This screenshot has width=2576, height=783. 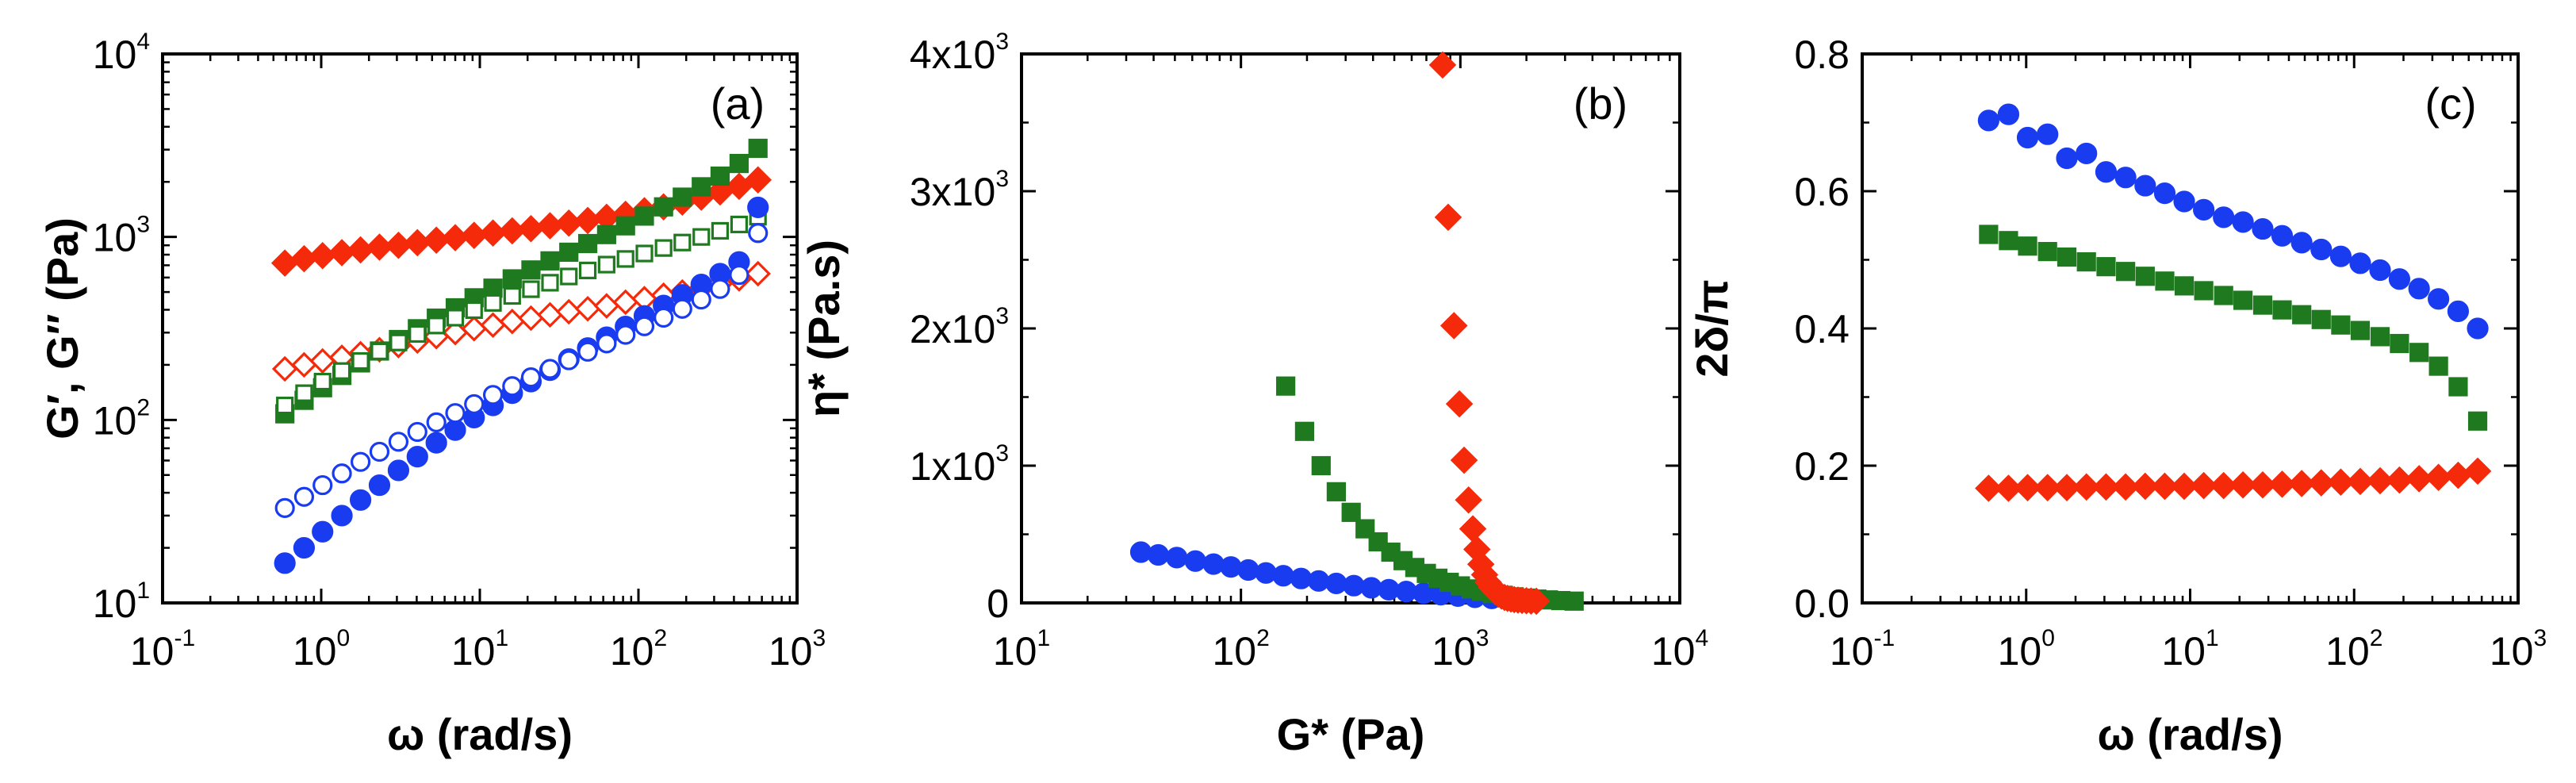 I want to click on x-tick-label: 10³, so click(x=2518, y=649).